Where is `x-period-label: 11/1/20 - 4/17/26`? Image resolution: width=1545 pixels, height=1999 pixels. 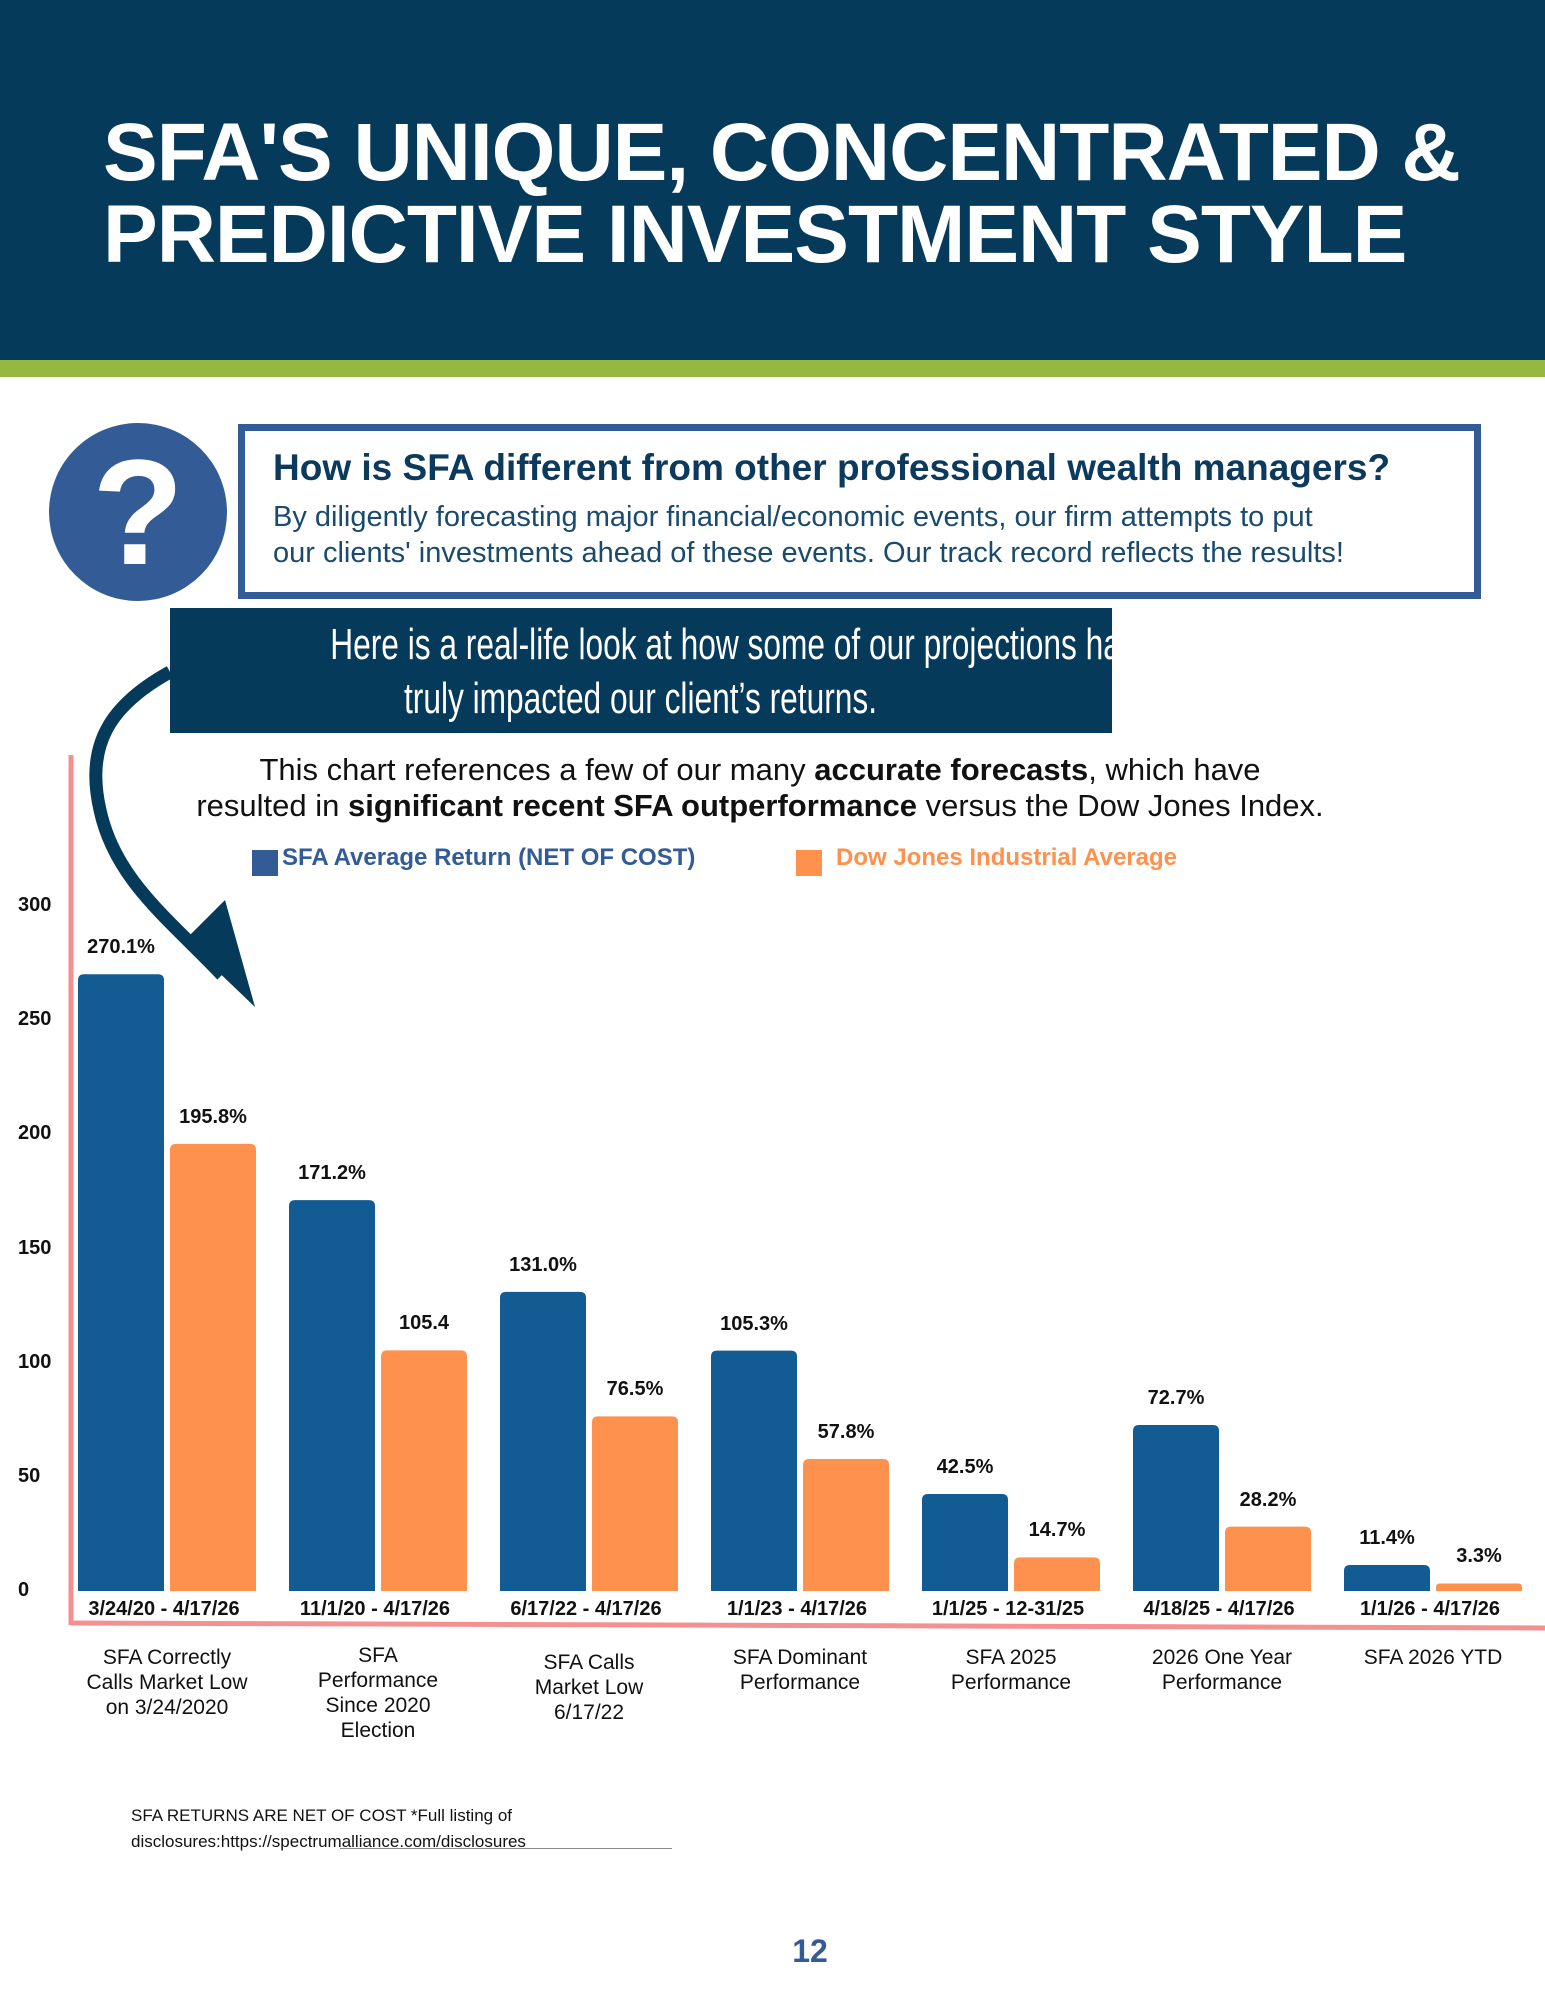 x-period-label: 11/1/20 - 4/17/26 is located at coordinates (375, 1609).